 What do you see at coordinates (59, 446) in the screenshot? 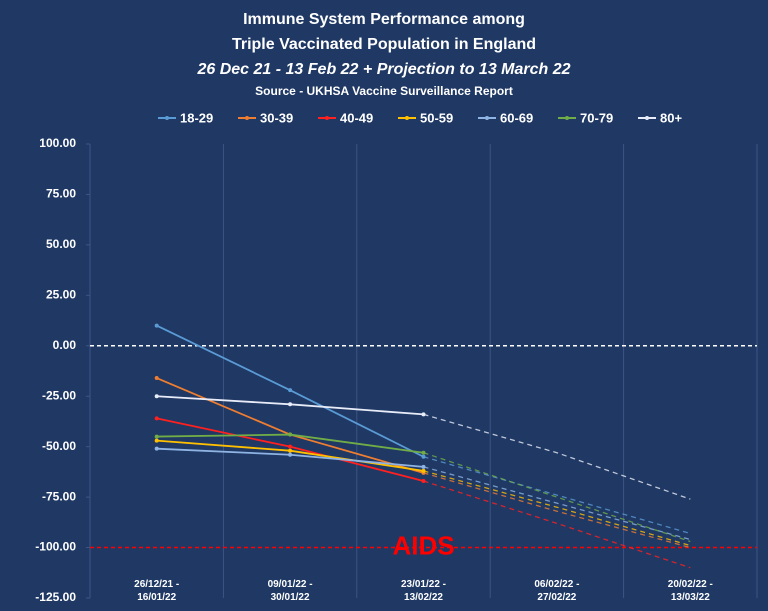
I see `y-tick-label: -50.00` at bounding box center [59, 446].